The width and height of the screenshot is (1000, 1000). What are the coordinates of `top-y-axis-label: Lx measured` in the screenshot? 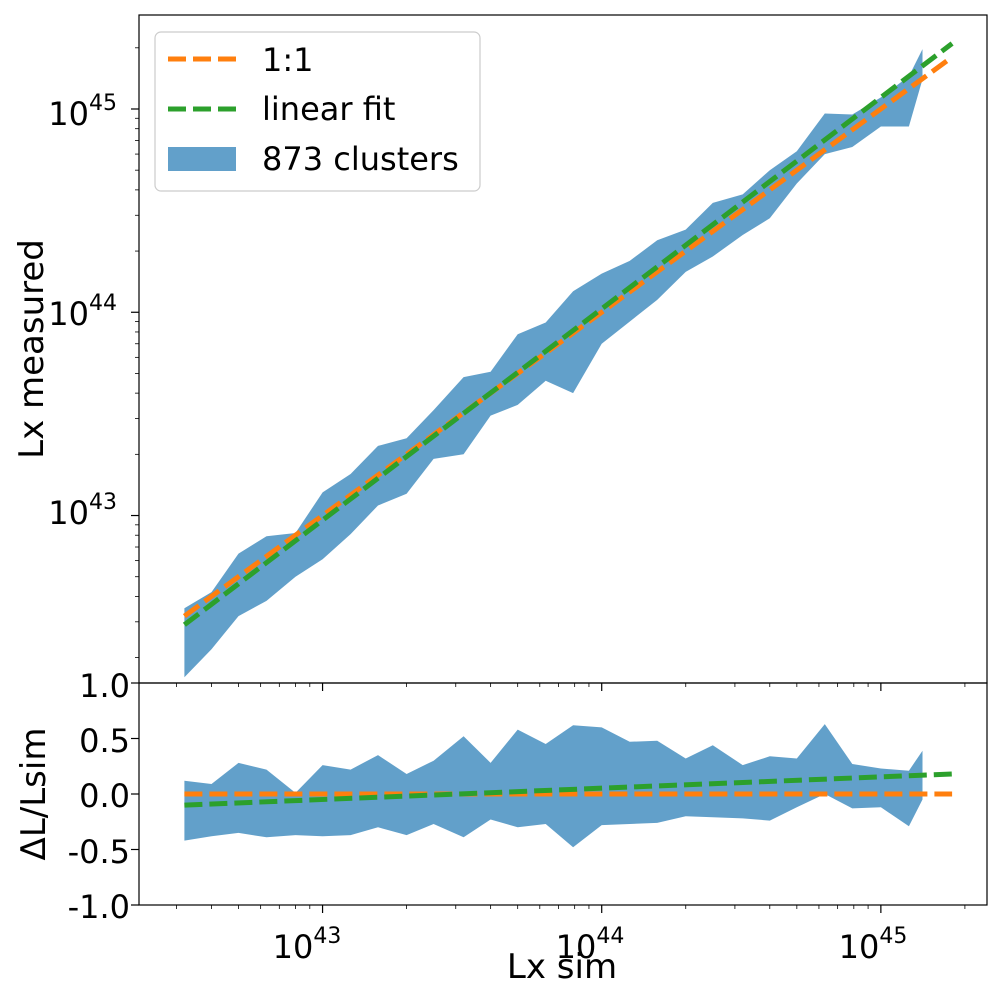 It's located at (32, 349).